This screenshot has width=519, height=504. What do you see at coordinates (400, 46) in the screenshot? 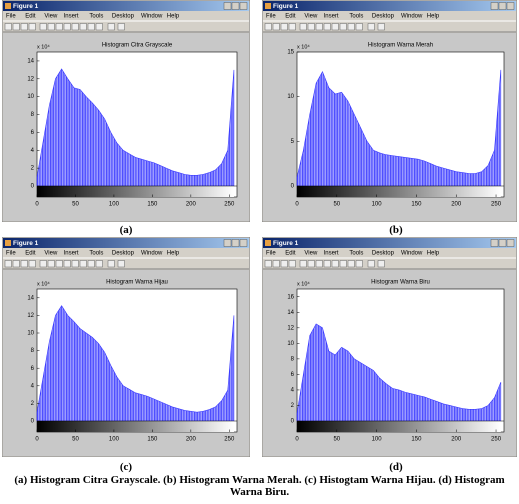
I see `chart-title: Histogram Warna Merah` at bounding box center [400, 46].